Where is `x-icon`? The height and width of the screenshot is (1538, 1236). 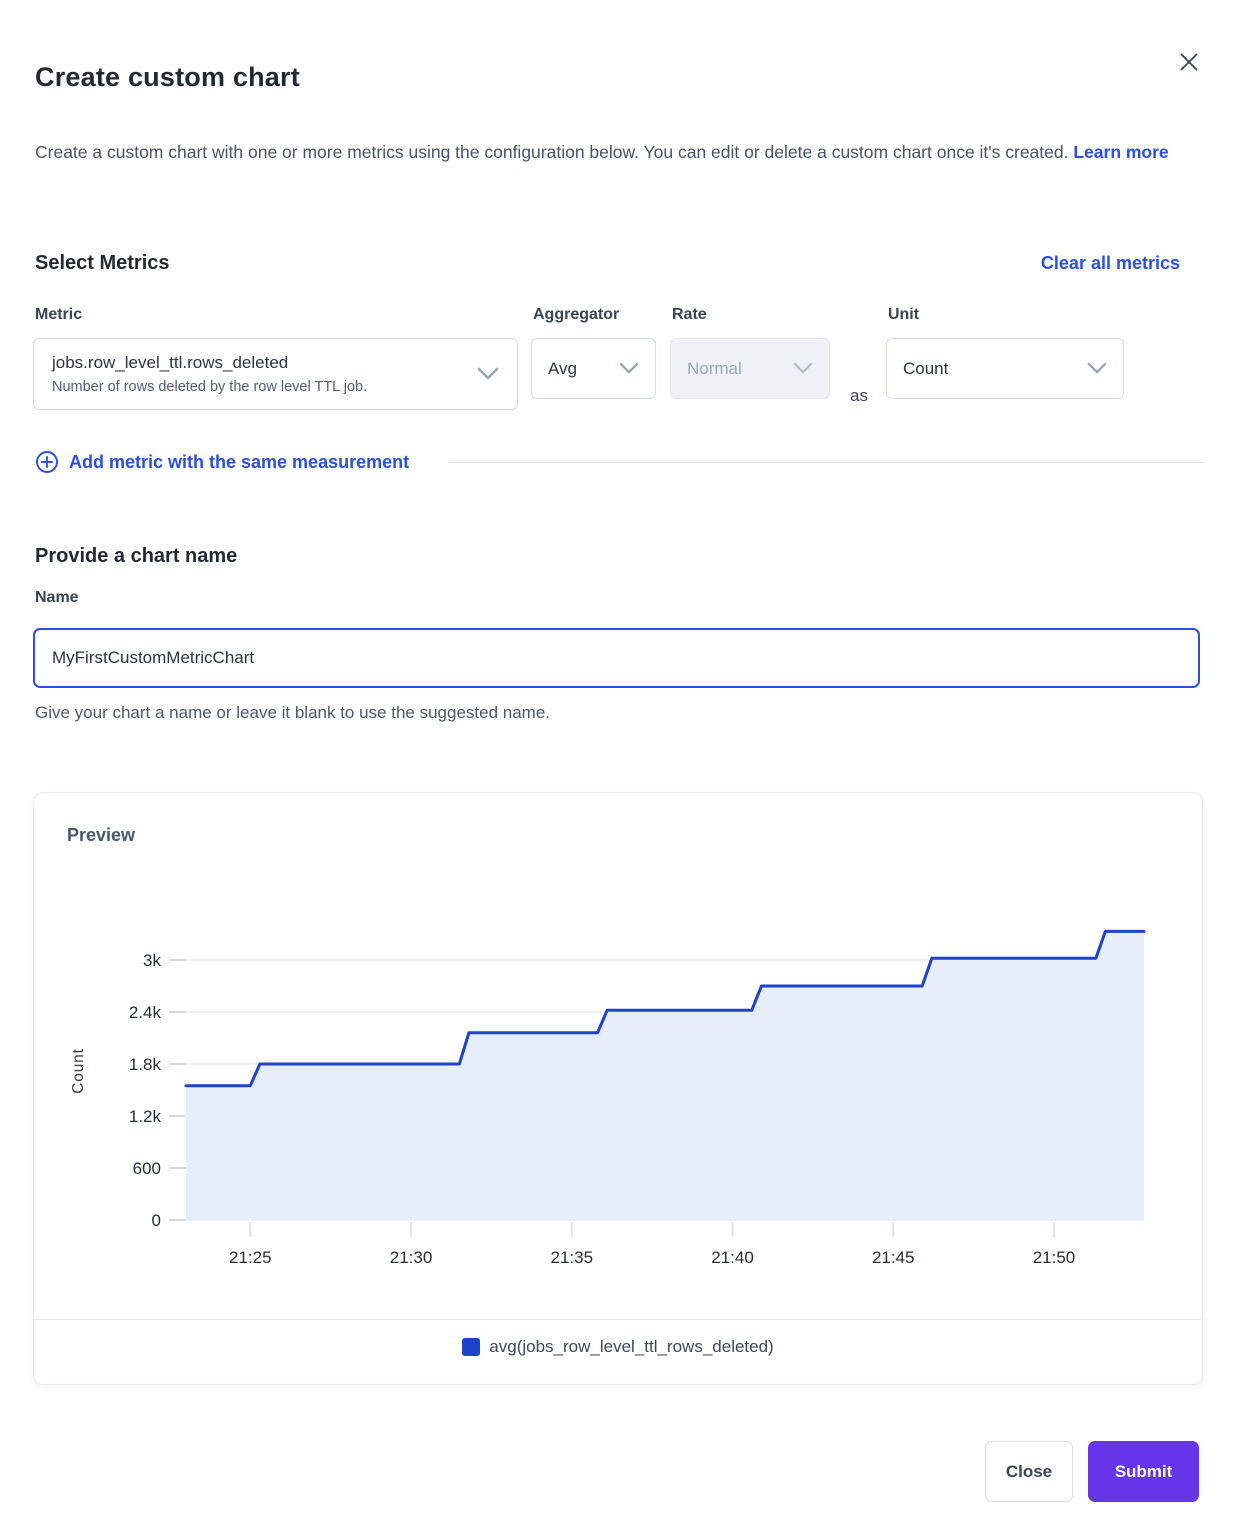
x-icon is located at coordinates (1189, 61).